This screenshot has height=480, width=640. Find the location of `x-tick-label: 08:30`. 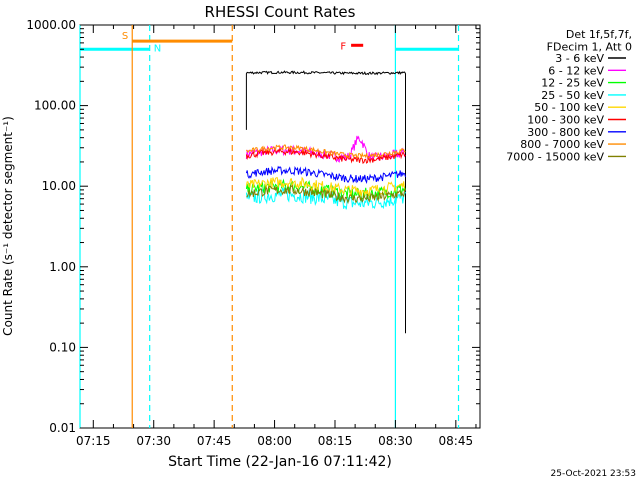

x-tick-label: 08:30 is located at coordinates (395, 441).